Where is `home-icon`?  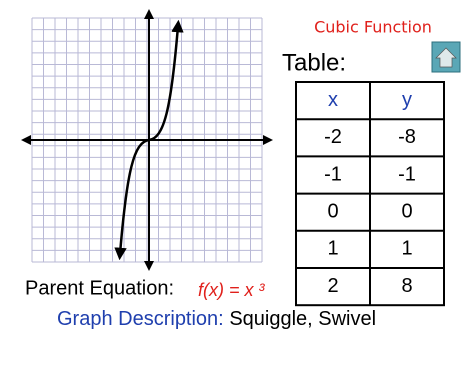 home-icon is located at coordinates (446, 57).